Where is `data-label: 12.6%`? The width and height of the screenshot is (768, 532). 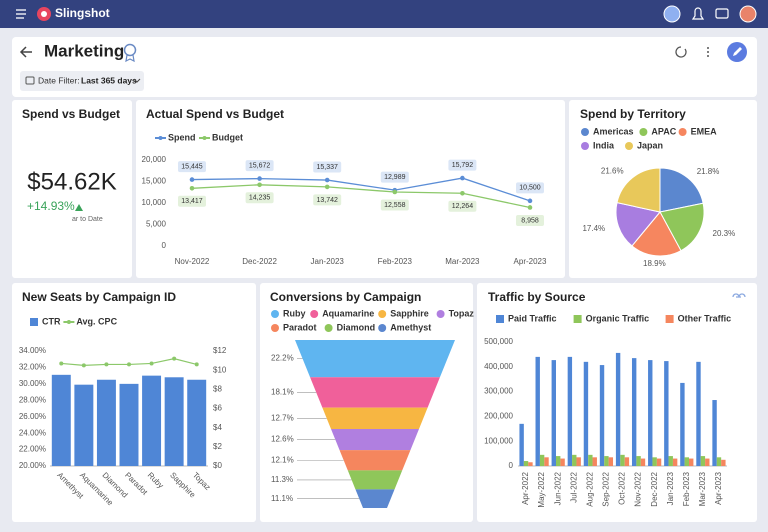 data-label: 12.6% is located at coordinates (282, 439).